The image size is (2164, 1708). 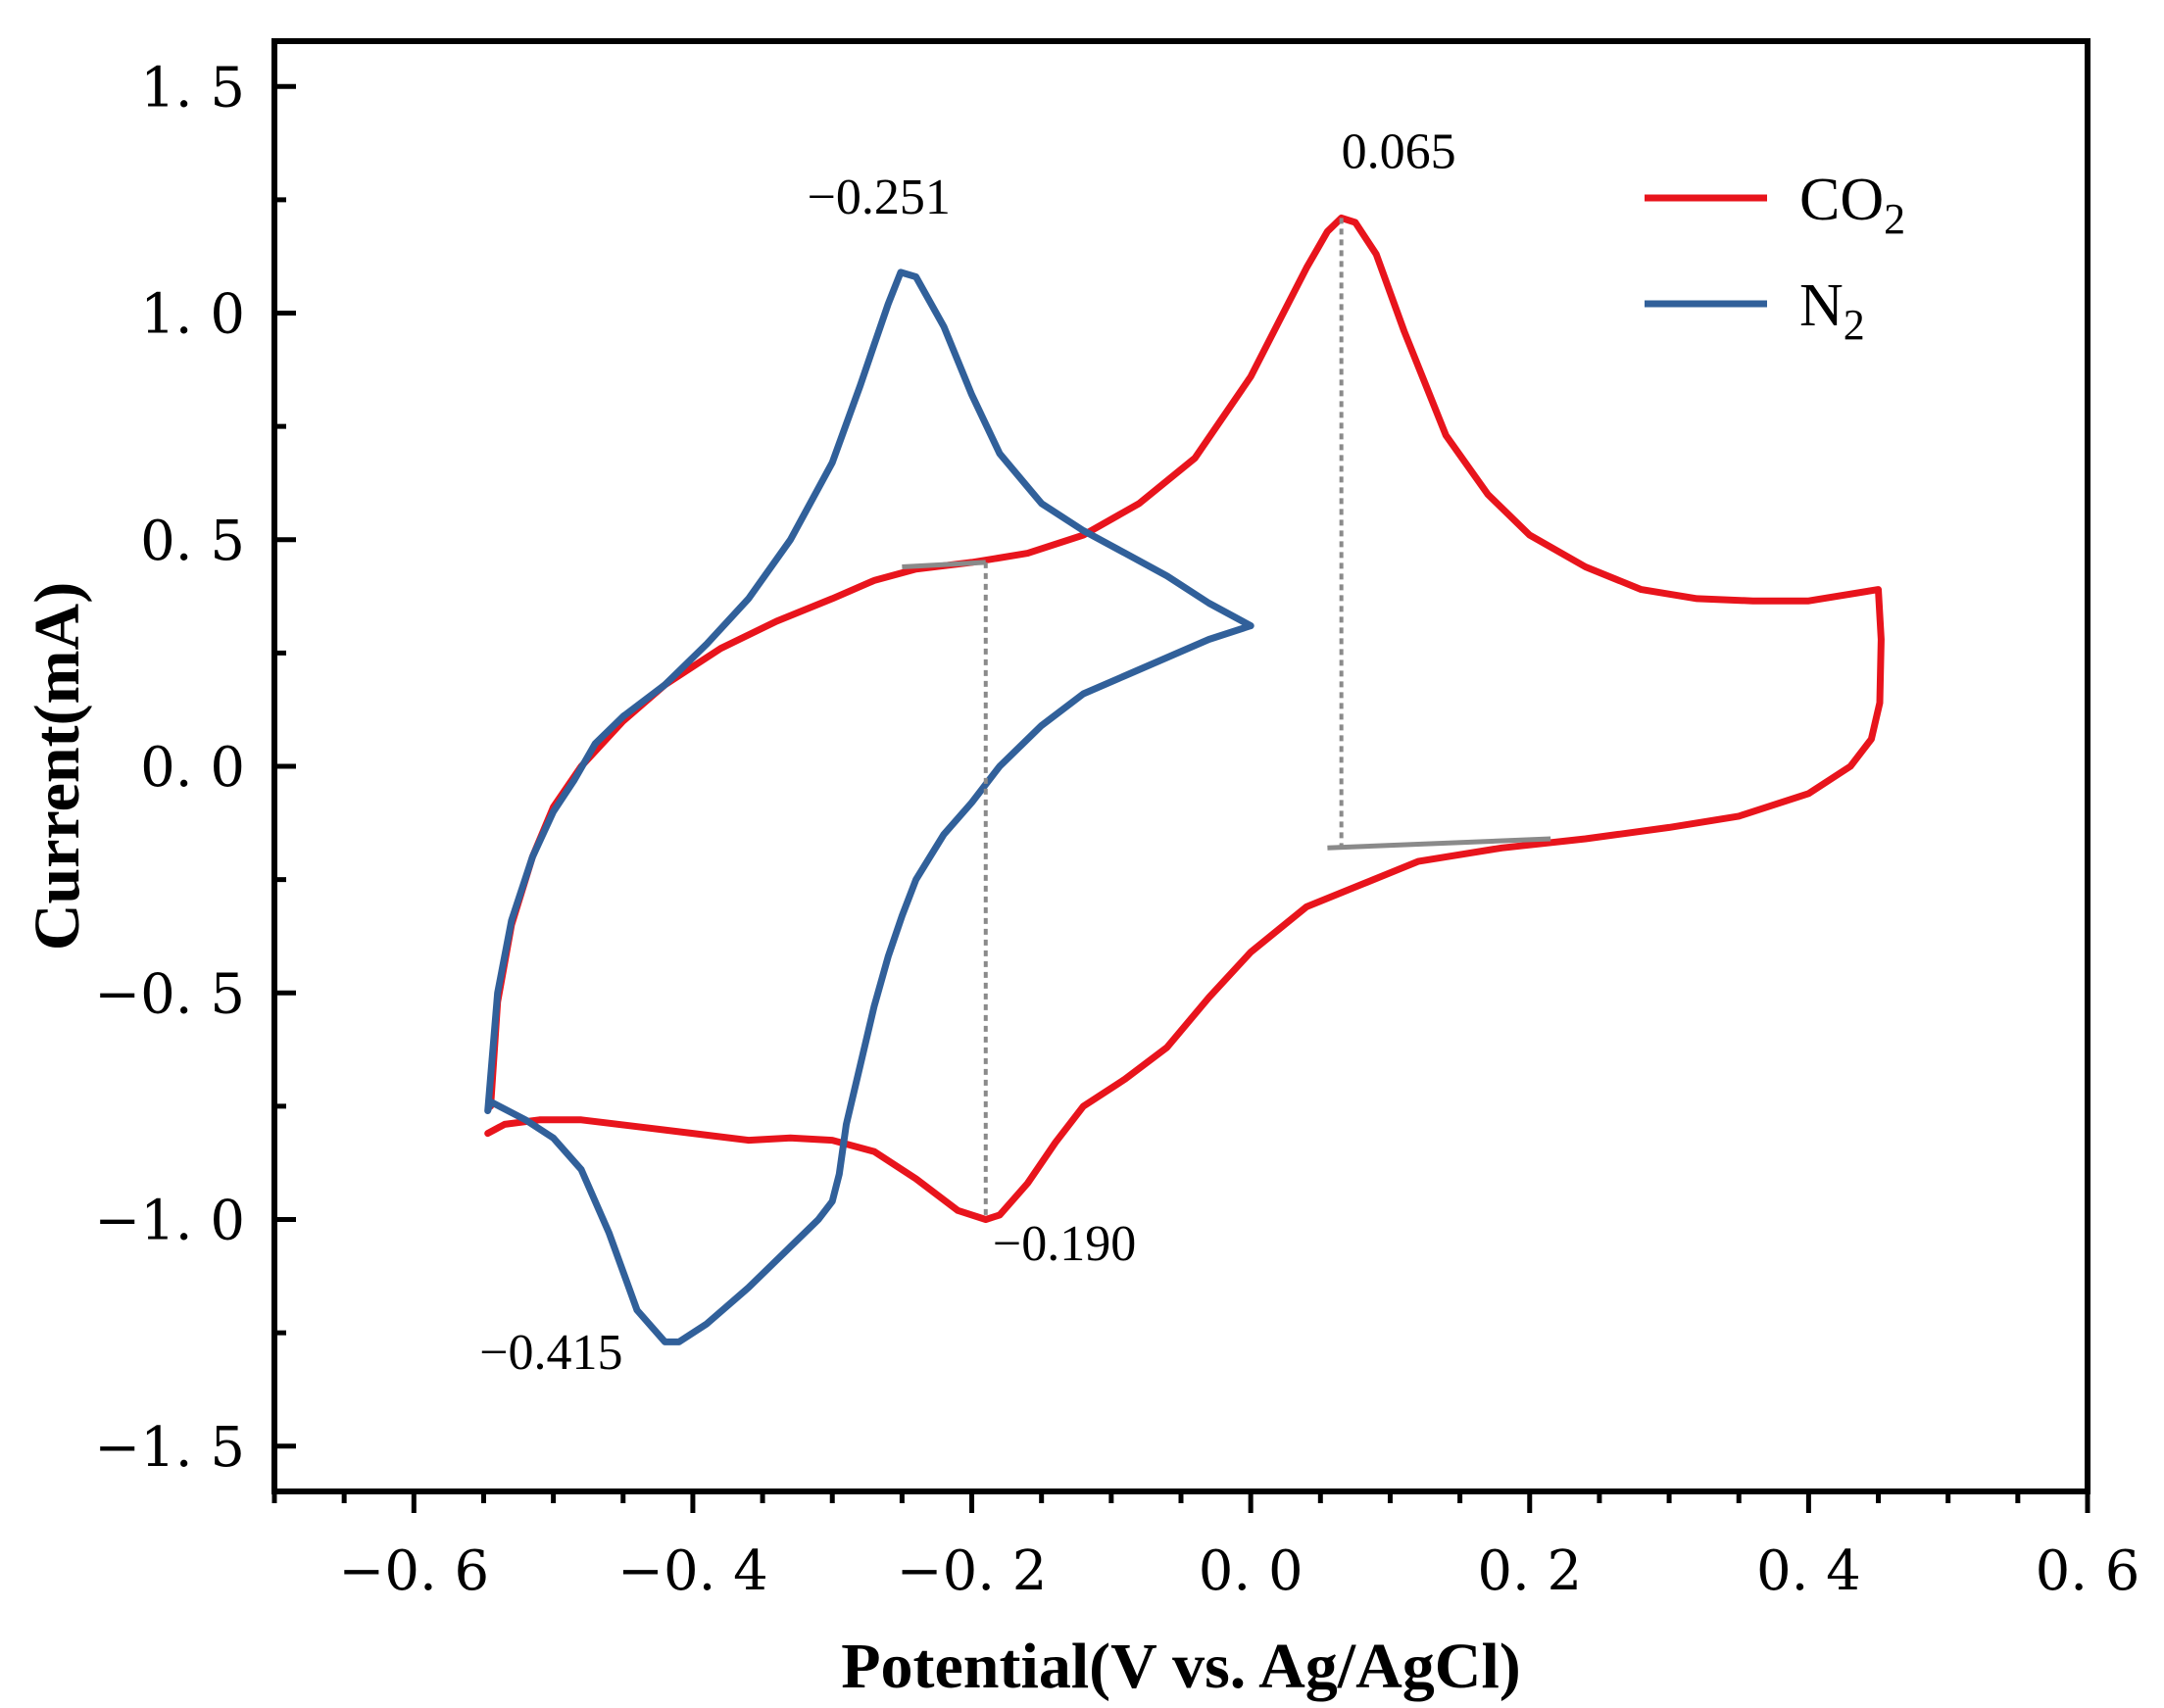 I want to click on y-tick-label: 0. 5, so click(x=193, y=541).